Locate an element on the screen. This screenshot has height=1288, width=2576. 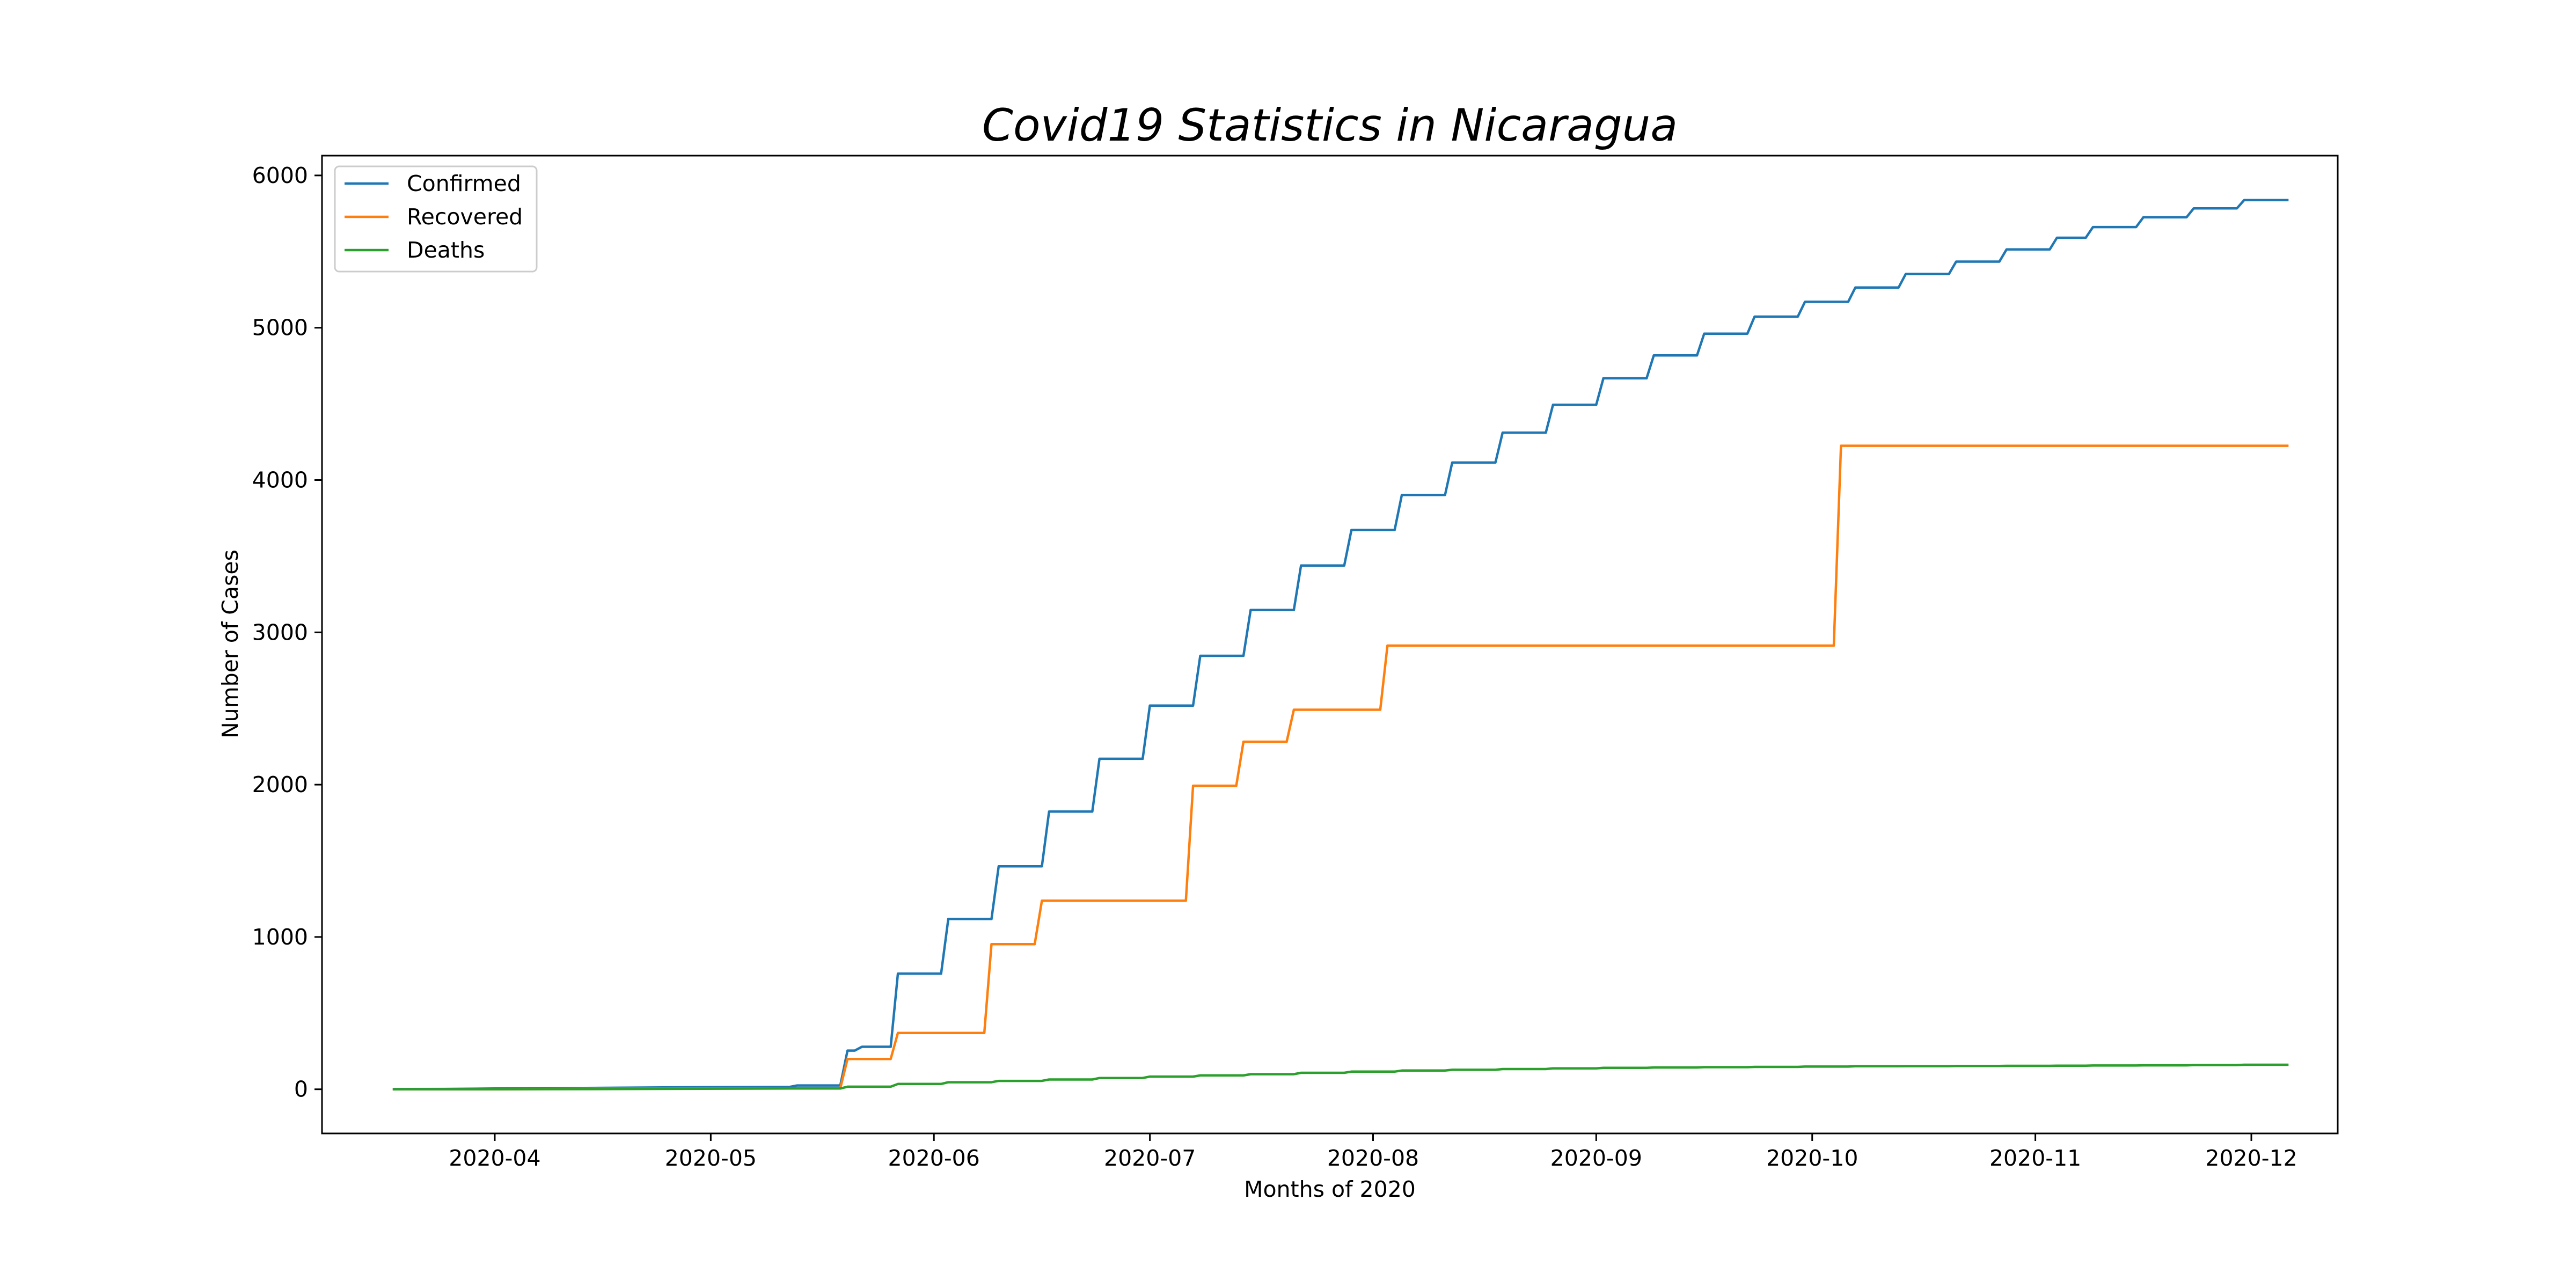
x-axis-label: Months of 2020 is located at coordinates (1330, 1189).